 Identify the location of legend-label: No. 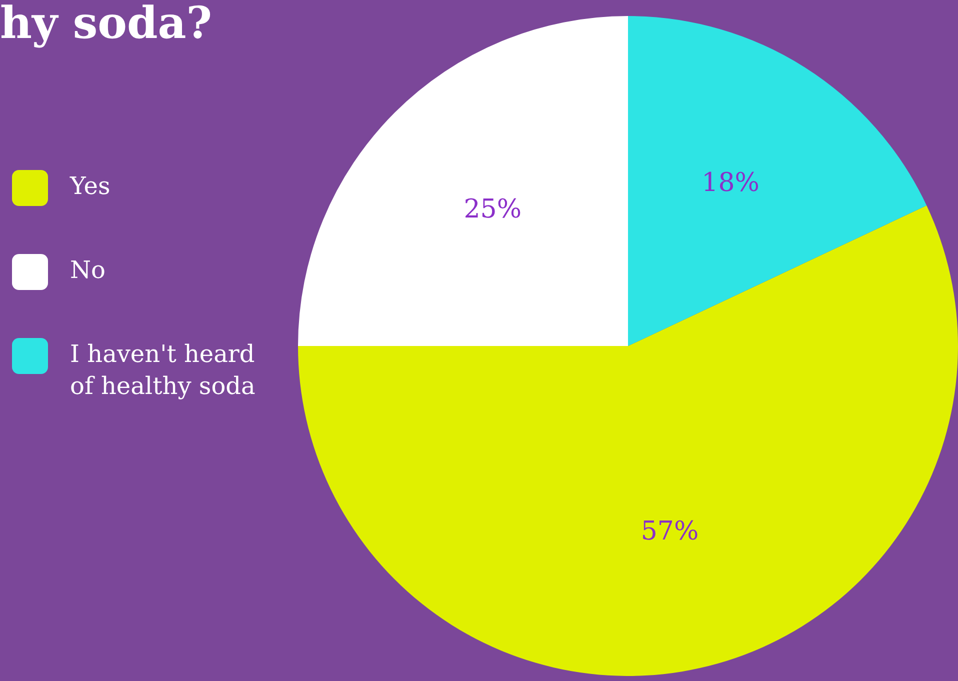
(88, 270).